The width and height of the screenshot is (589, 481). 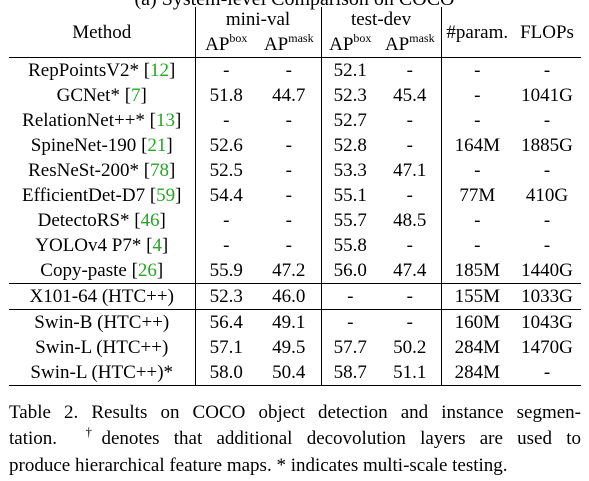 What do you see at coordinates (477, 145) in the screenshot?
I see `cell-param: 164M` at bounding box center [477, 145].